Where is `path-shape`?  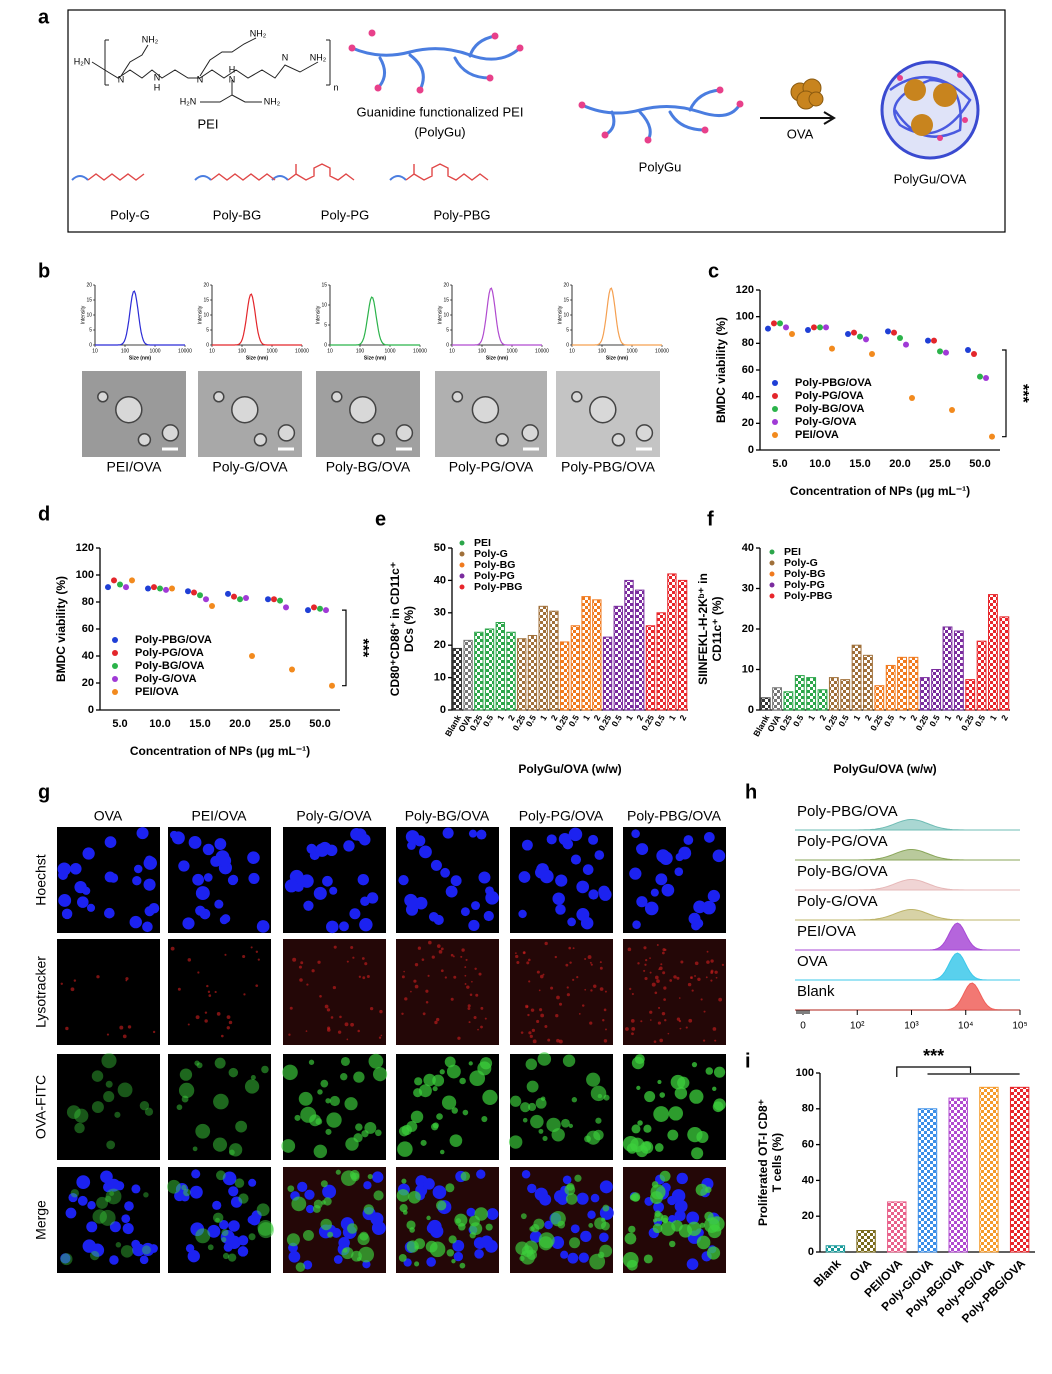
path-shape is located at coordinates (930, 106).